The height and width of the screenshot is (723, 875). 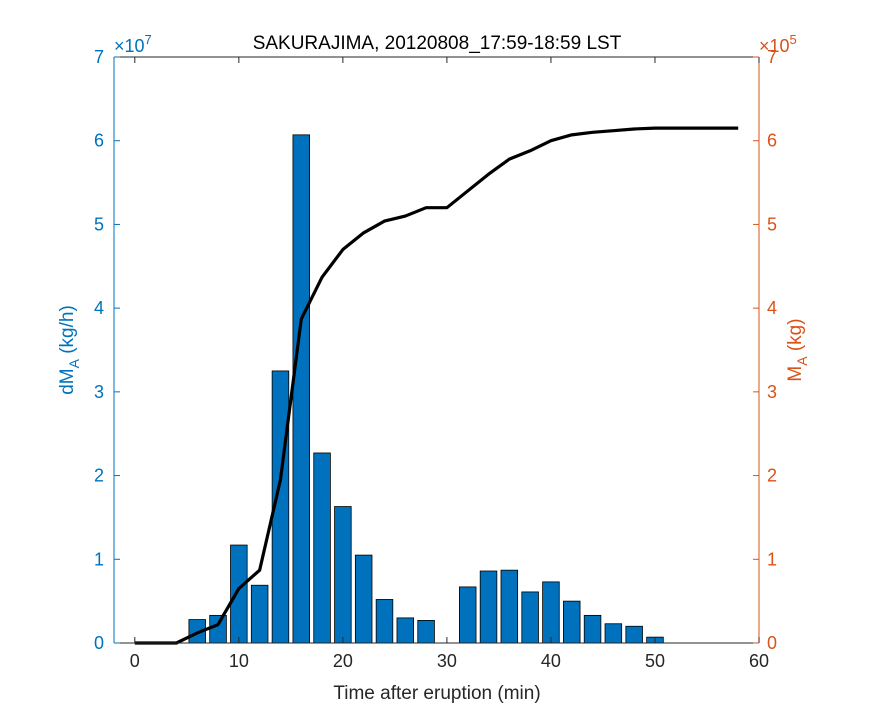 What do you see at coordinates (797, 349) in the screenshot?
I see `right-axis-label: MA (kg)` at bounding box center [797, 349].